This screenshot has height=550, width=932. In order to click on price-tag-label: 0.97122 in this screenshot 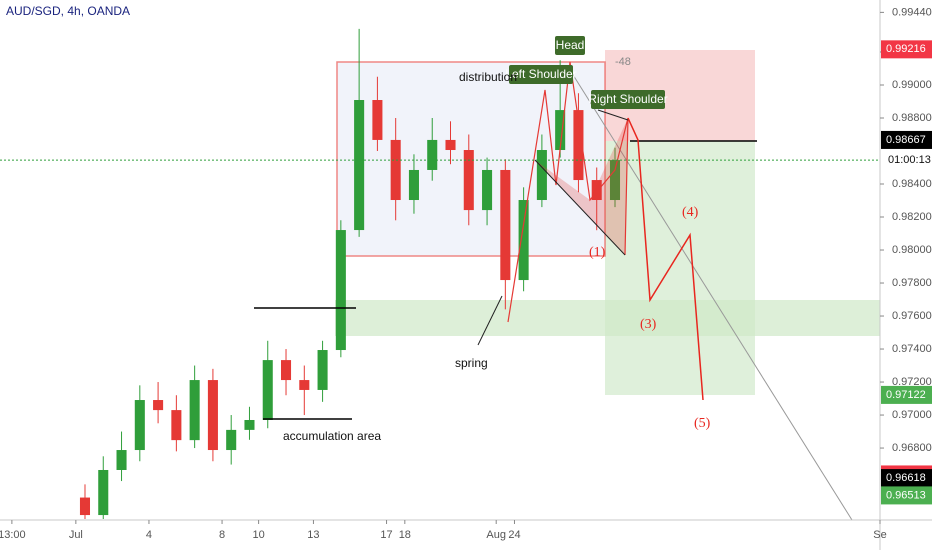, I will do `click(906, 395)`.